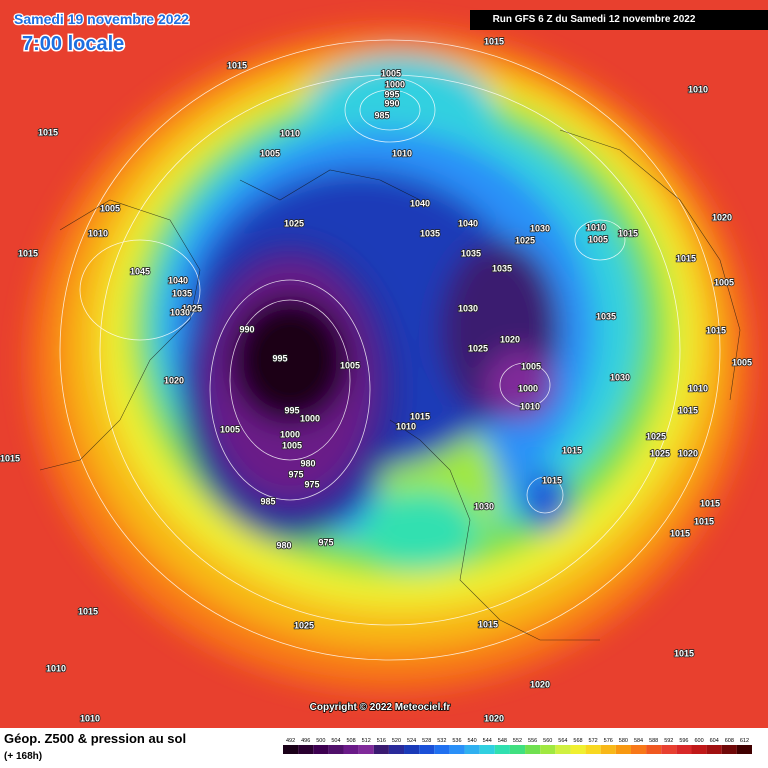 The width and height of the screenshot is (768, 768). Describe the element at coordinates (653, 741) in the screenshot. I see `colorbar-label: 588` at that location.